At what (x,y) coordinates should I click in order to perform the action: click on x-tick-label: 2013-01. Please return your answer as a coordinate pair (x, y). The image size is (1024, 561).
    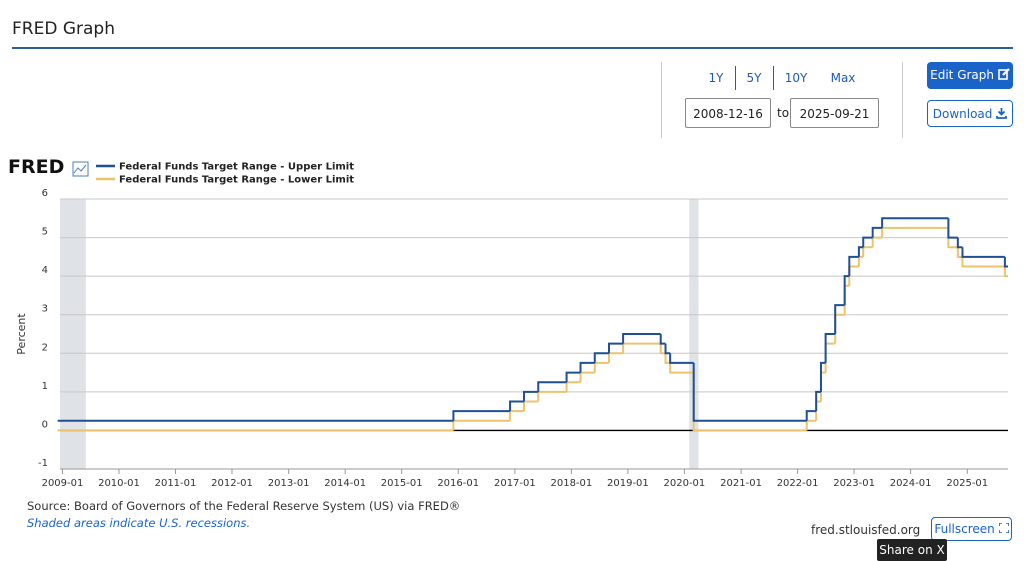
    Looking at the image, I should click on (289, 483).